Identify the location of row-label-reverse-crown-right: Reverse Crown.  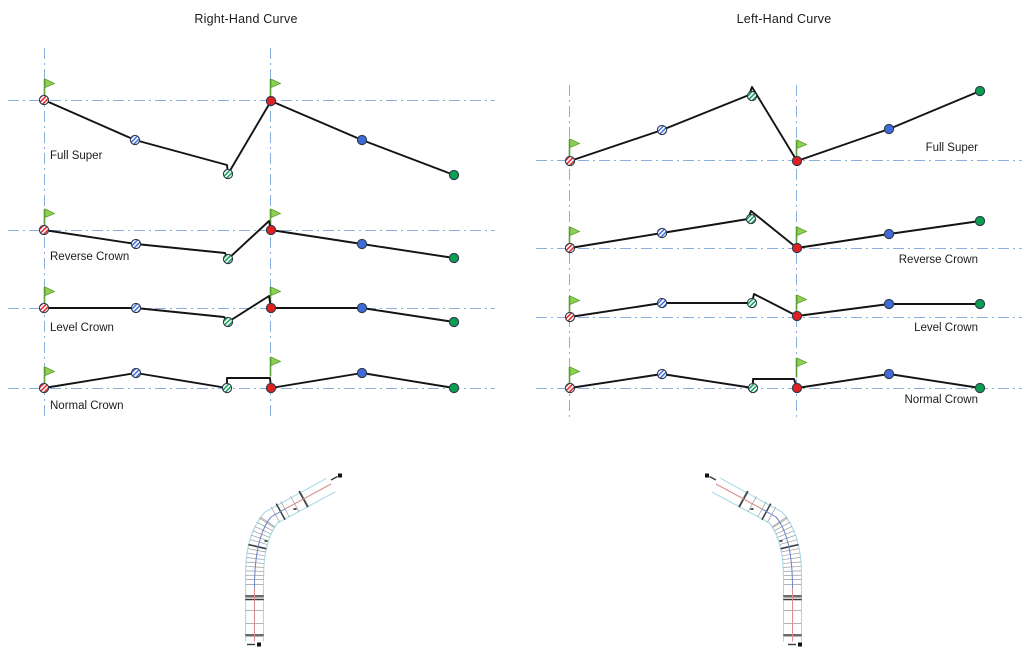
(938, 260).